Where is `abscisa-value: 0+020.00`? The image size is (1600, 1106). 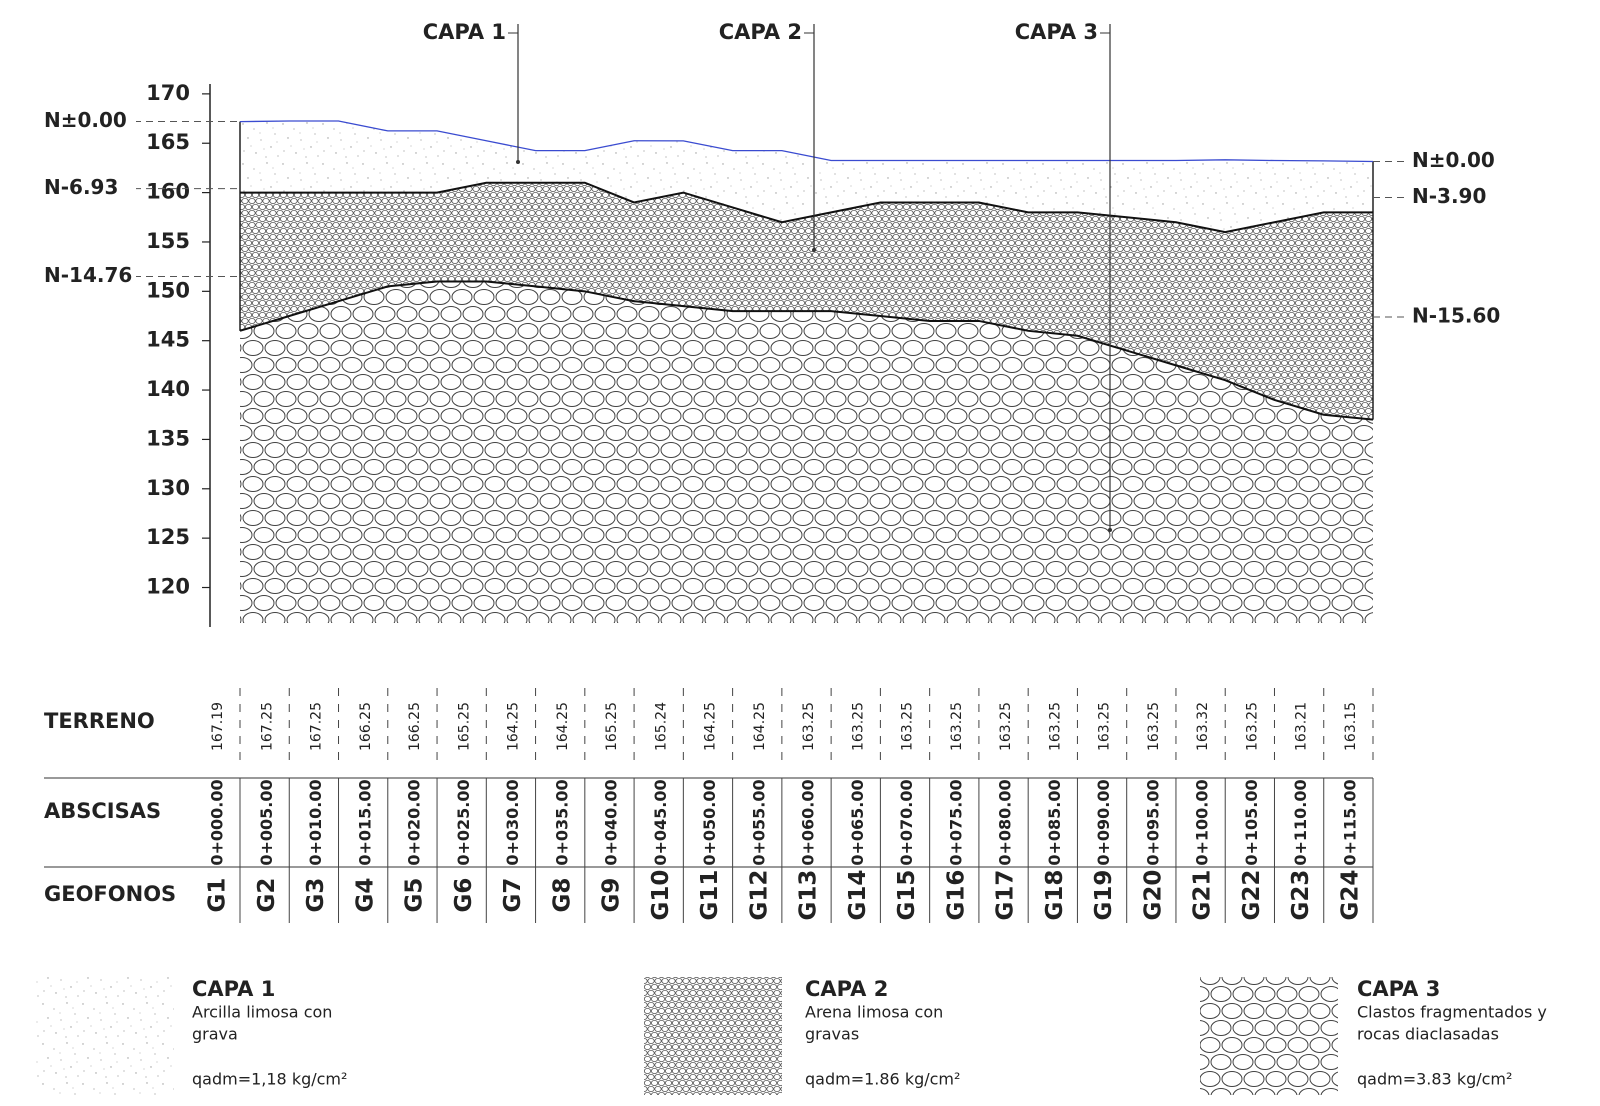 abscisa-value: 0+020.00 is located at coordinates (414, 822).